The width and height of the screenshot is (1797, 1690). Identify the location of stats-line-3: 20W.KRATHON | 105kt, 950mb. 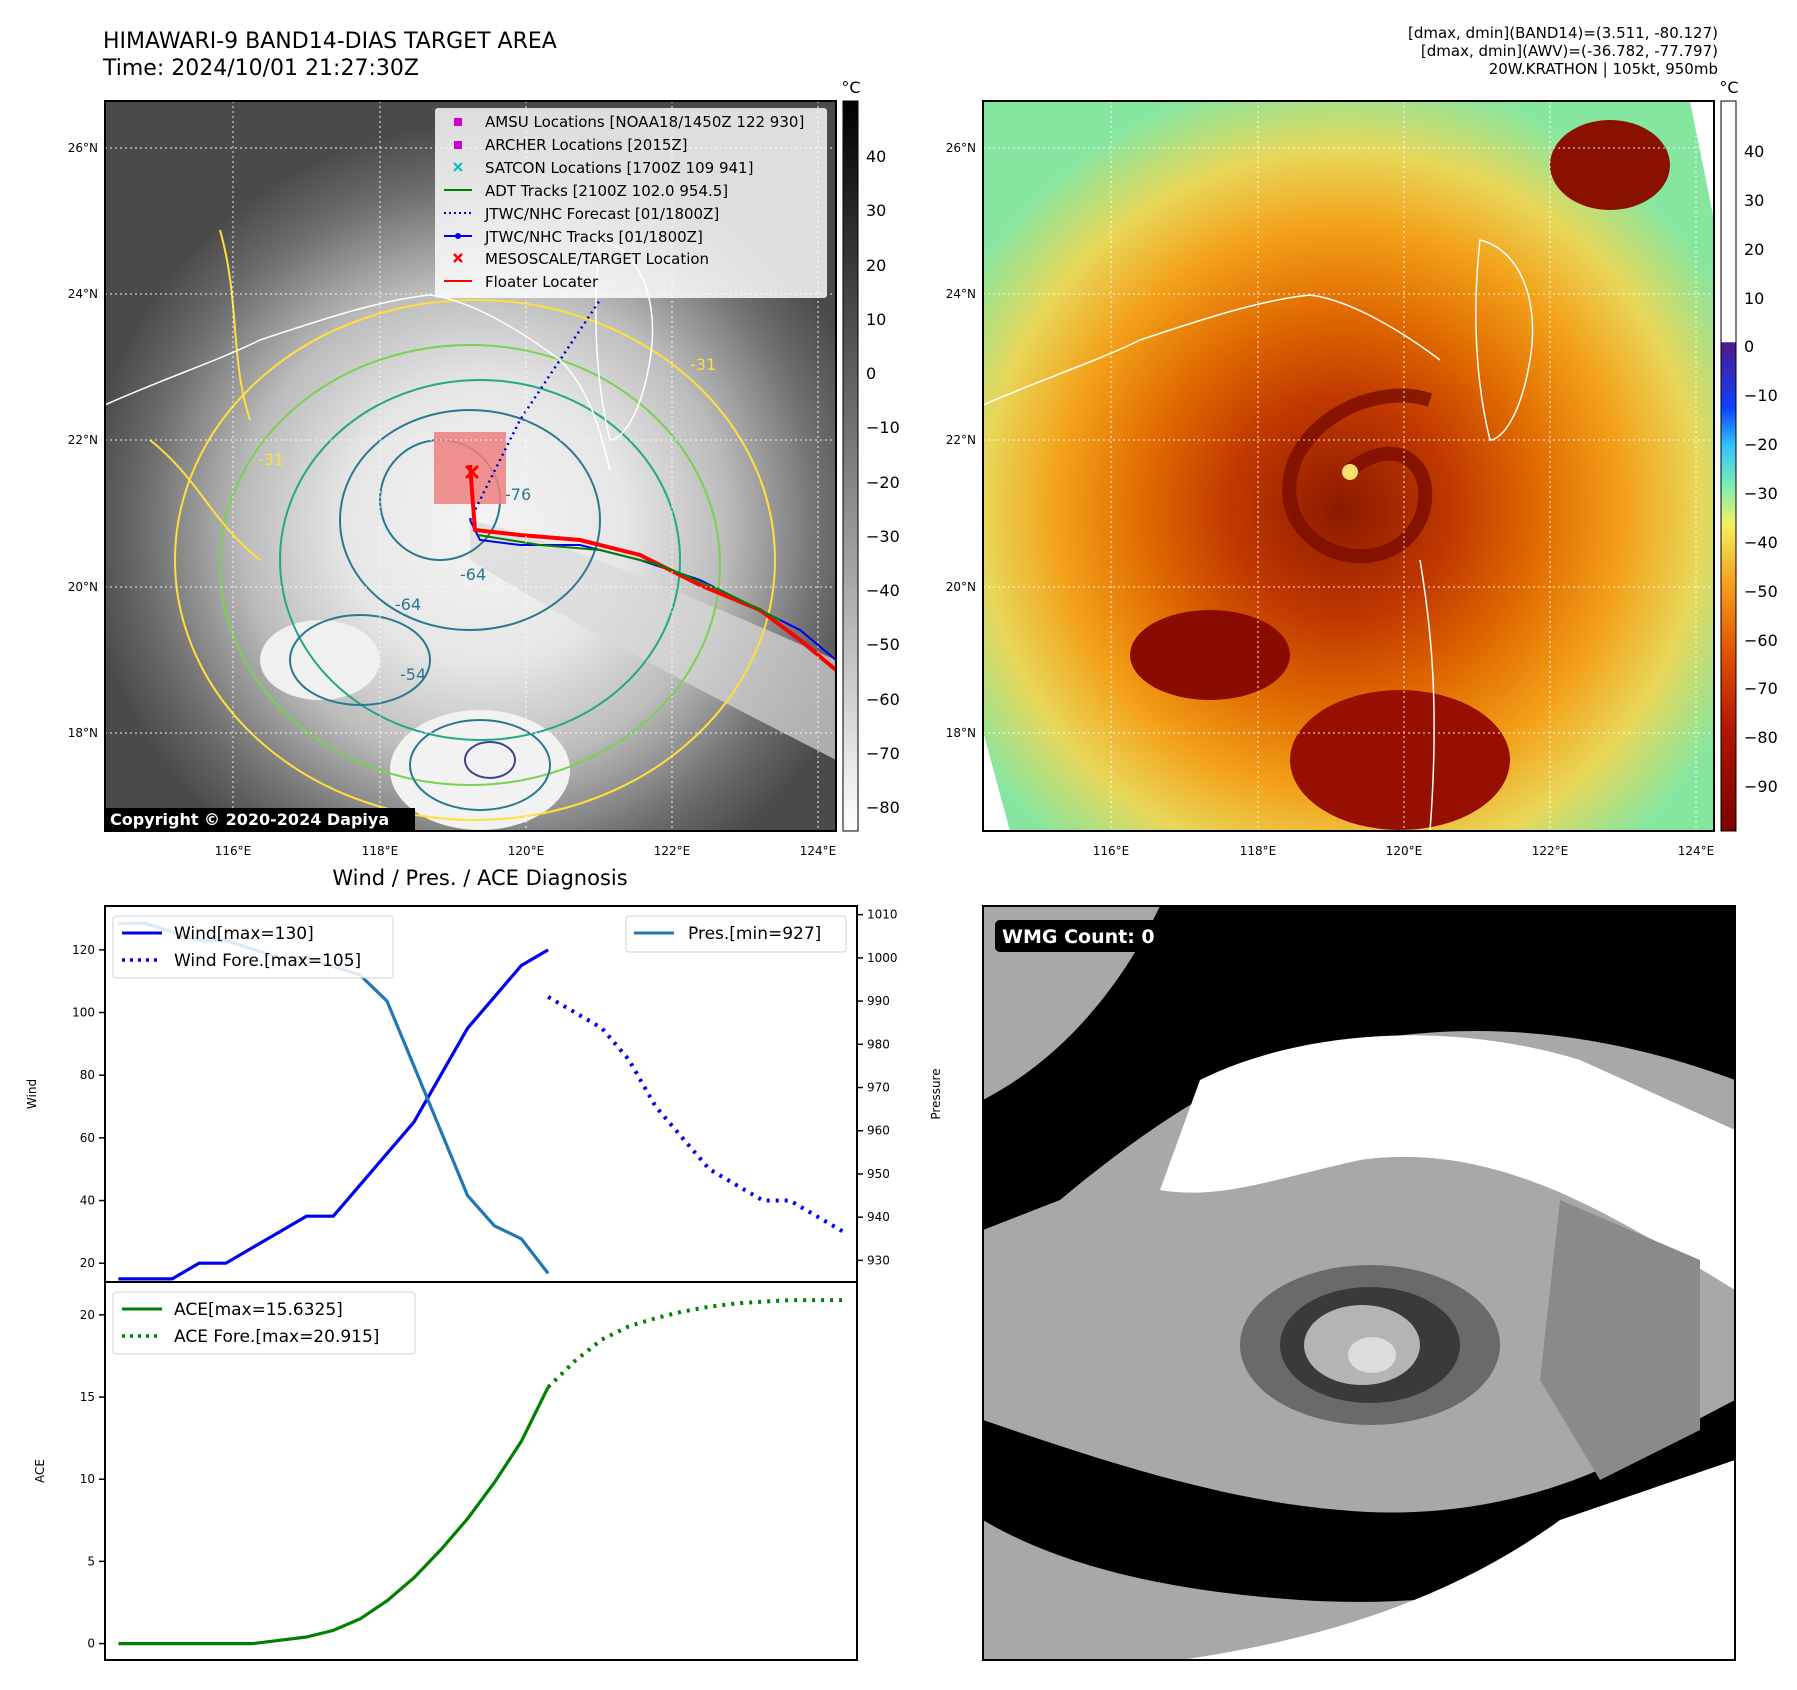
(1603, 69).